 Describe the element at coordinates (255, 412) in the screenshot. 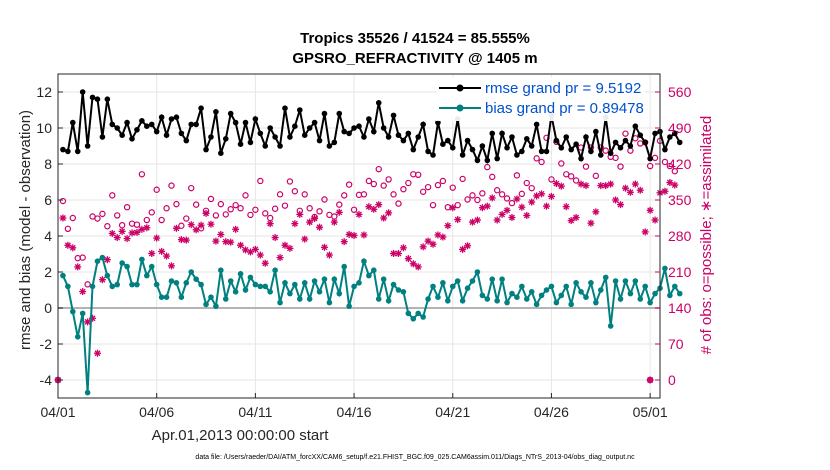

I see `x-tick-label: 04/11` at that location.